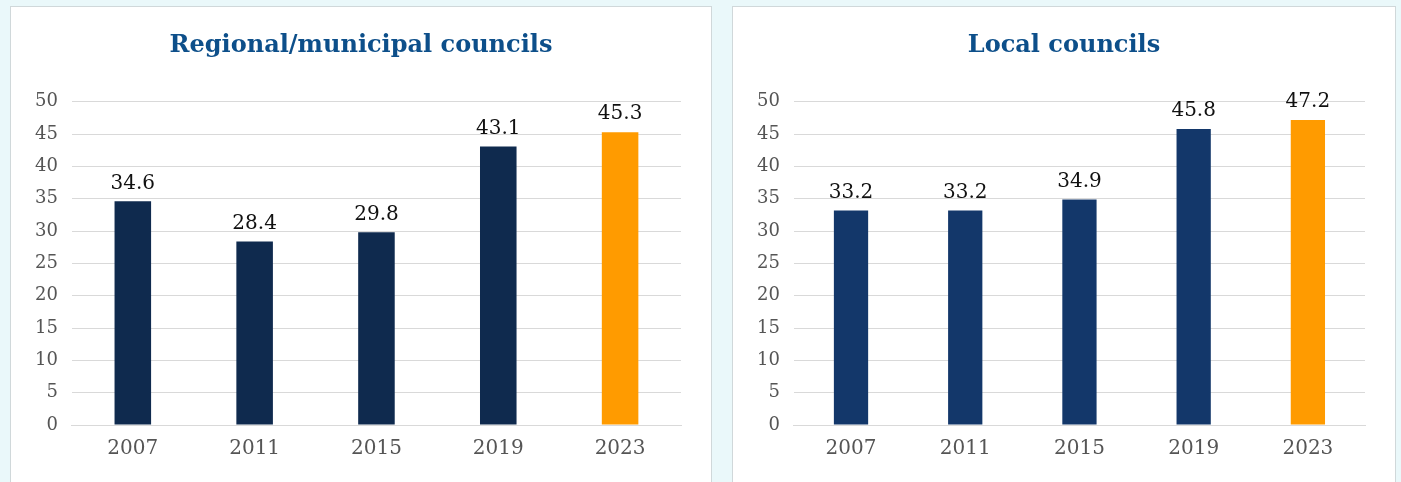  I want to click on chart-title: Regional/municipal councils, so click(361, 43).